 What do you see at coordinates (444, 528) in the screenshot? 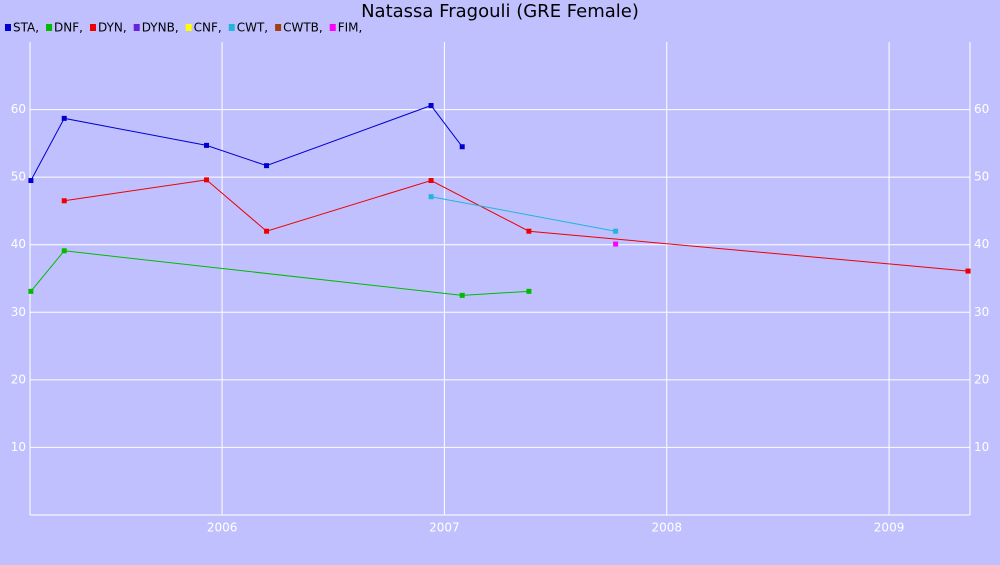
I see `x-tick-label: 2007` at bounding box center [444, 528].